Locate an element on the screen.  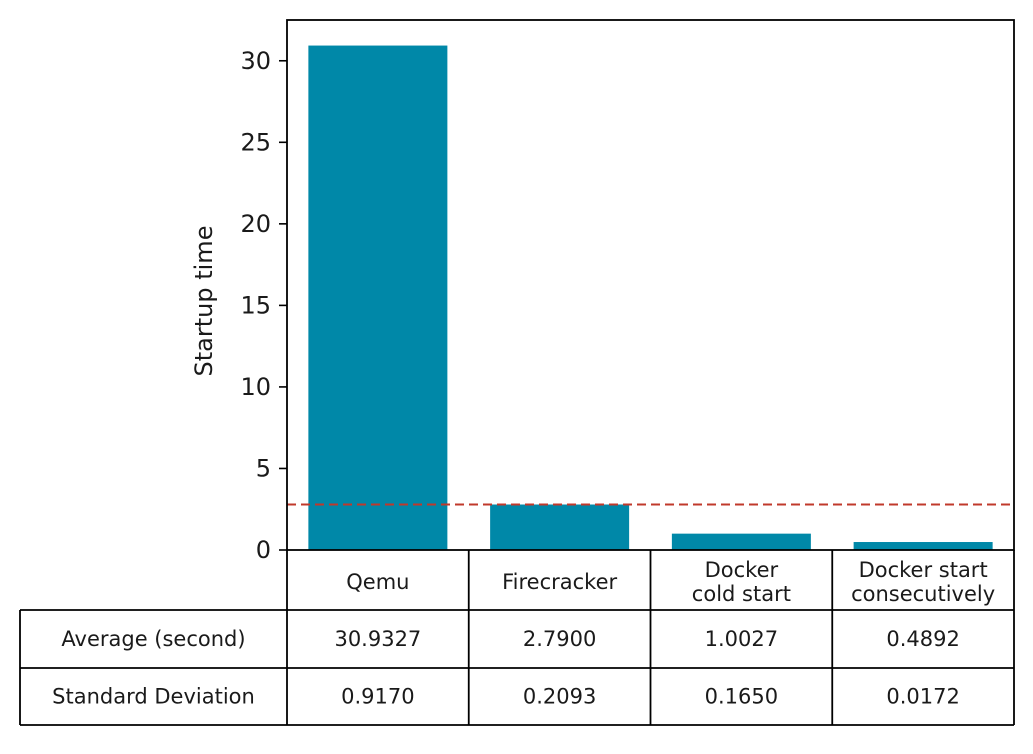
table-cell-1-1: 0.2093 is located at coordinates (559, 697).